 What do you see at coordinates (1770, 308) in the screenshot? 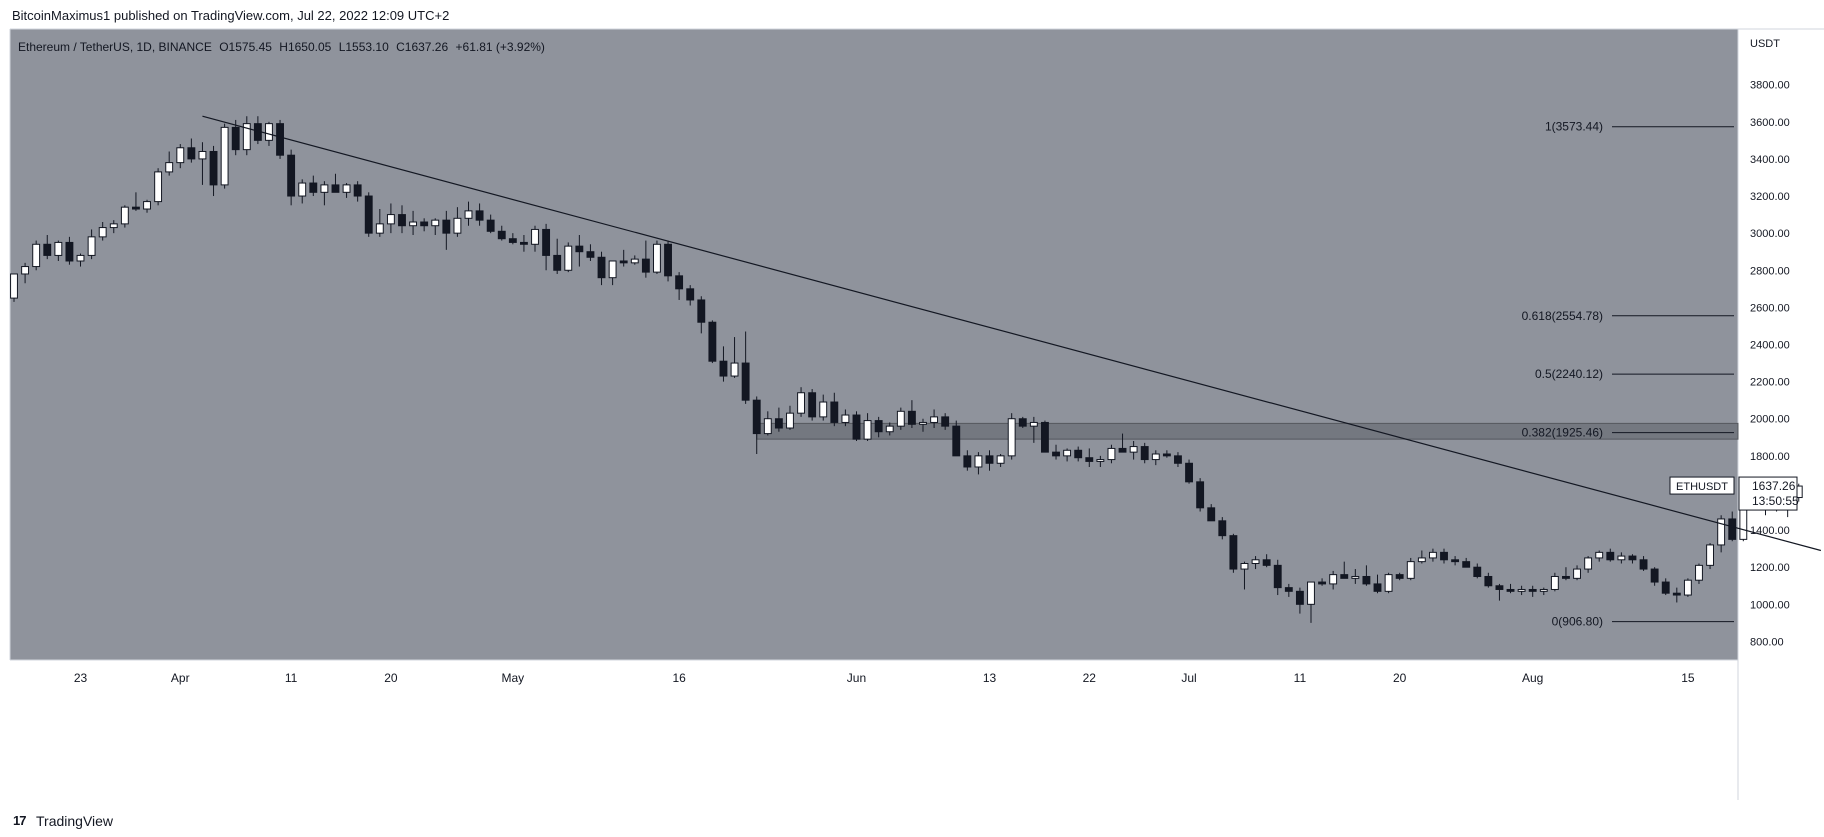
I see `y-tick-label: 2600.00` at bounding box center [1770, 308].